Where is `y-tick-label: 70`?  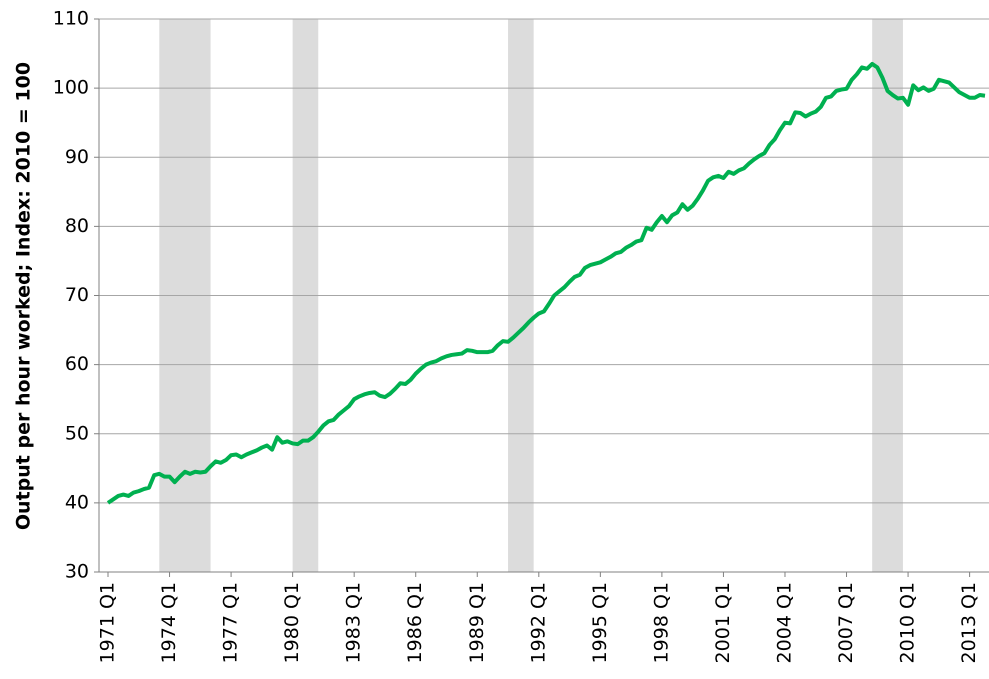
y-tick-label: 70 is located at coordinates (77, 295).